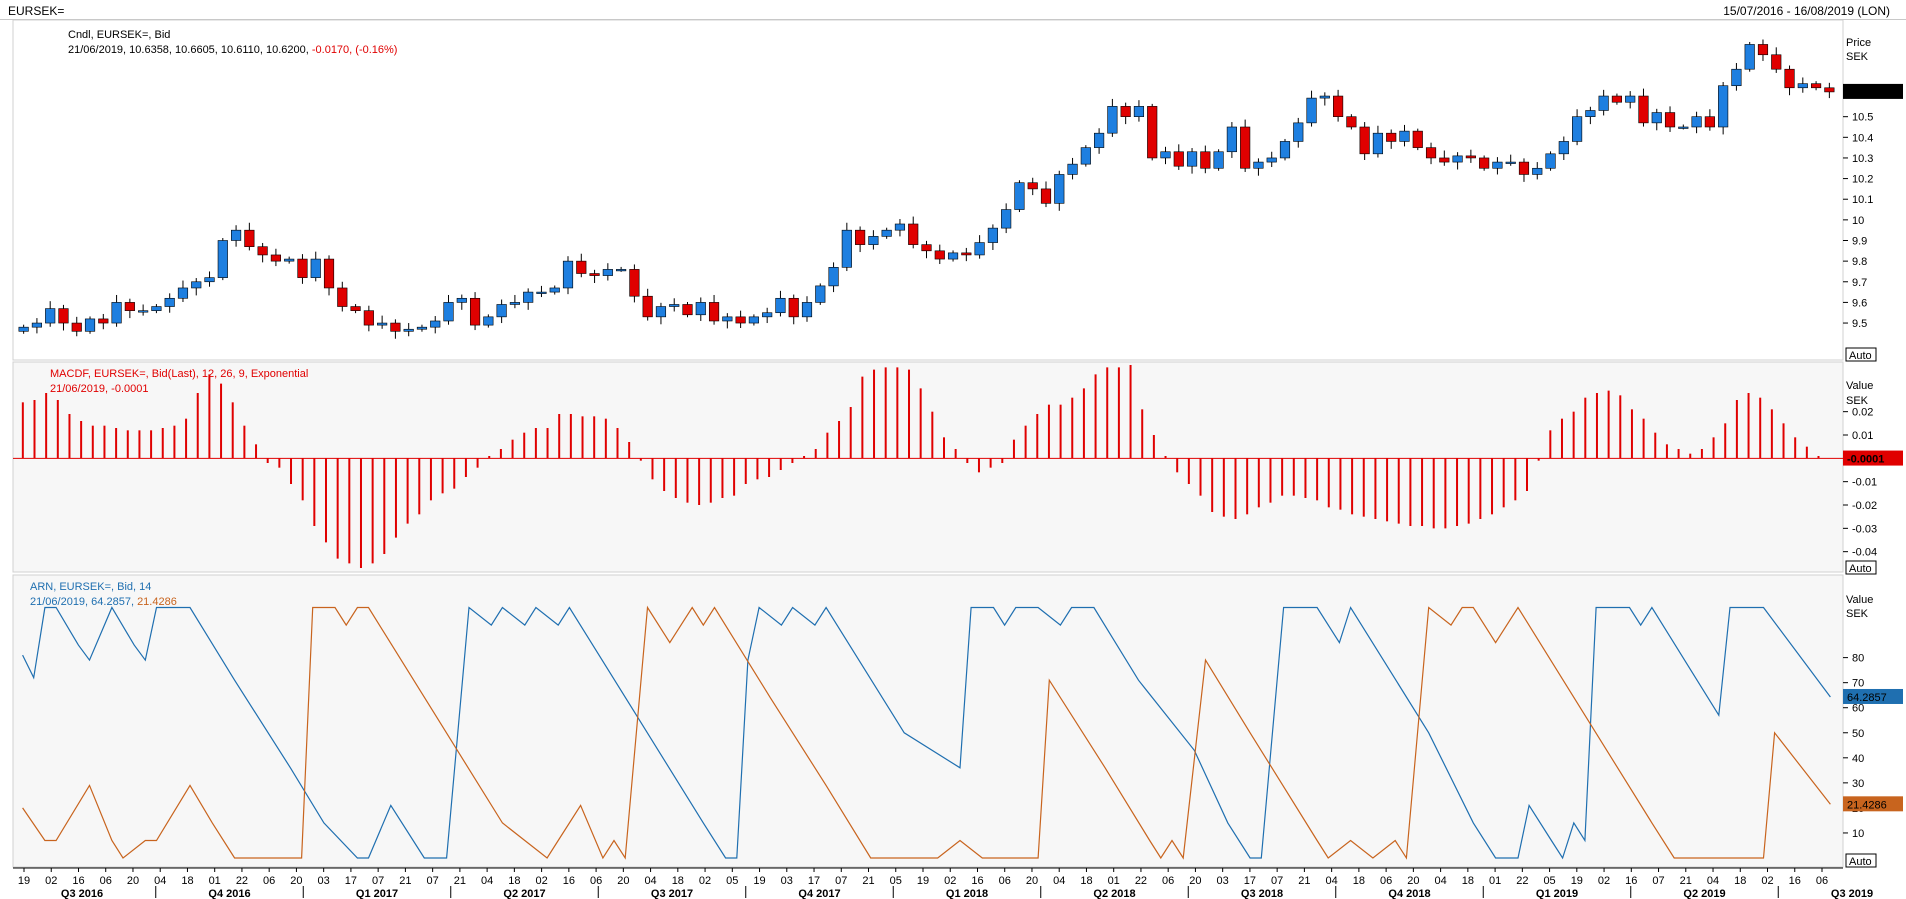 The height and width of the screenshot is (899, 1906). Describe the element at coordinates (868, 881) in the screenshot. I see `day-tick-label: 21` at that location.